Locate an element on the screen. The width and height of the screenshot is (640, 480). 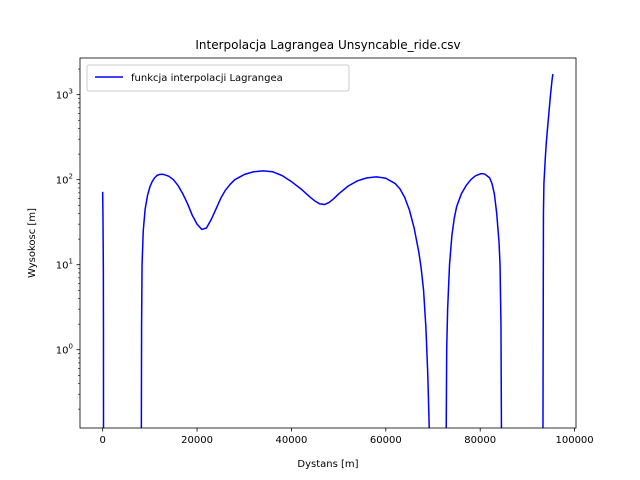
x-axis: 0 20000 40000 60000 80000 100000 is located at coordinates (346, 437).